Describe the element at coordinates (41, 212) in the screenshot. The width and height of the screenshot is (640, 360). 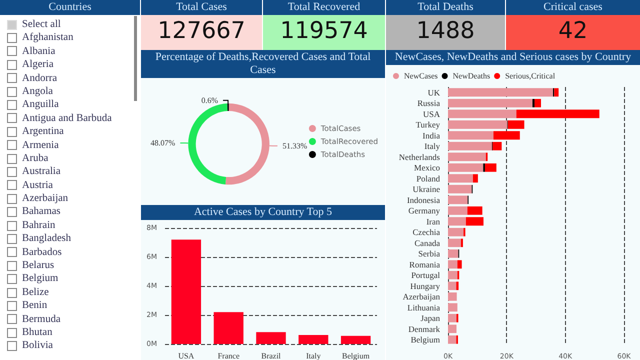
I see `text: Bahamas` at that location.